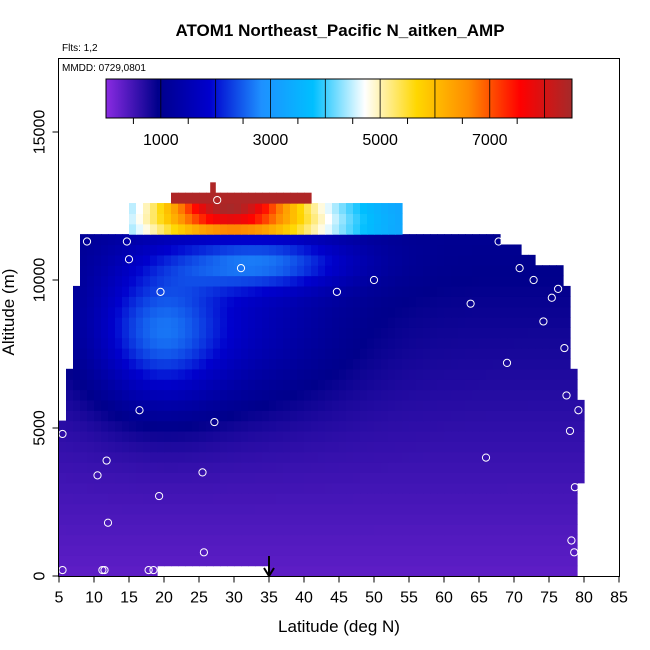 The height and width of the screenshot is (650, 650). Describe the element at coordinates (380, 140) in the screenshot. I see `colorbar-tick-label: 5000` at that location.